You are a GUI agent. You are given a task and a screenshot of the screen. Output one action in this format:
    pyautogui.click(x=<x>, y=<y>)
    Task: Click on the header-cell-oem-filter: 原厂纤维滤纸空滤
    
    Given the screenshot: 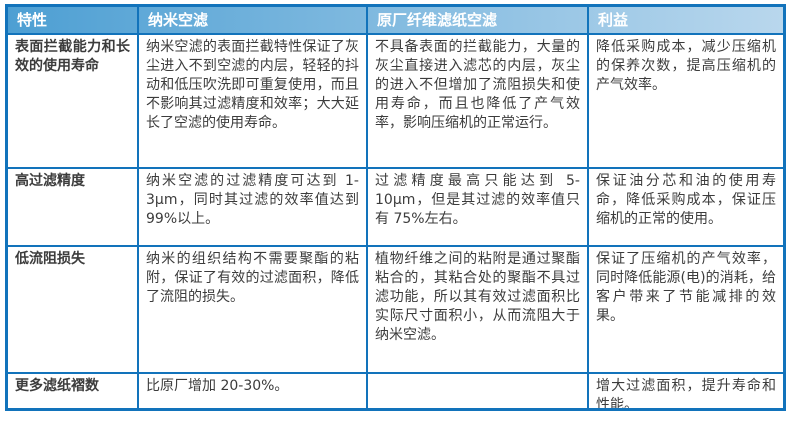 What is the action you would take?
    pyautogui.click(x=478, y=21)
    